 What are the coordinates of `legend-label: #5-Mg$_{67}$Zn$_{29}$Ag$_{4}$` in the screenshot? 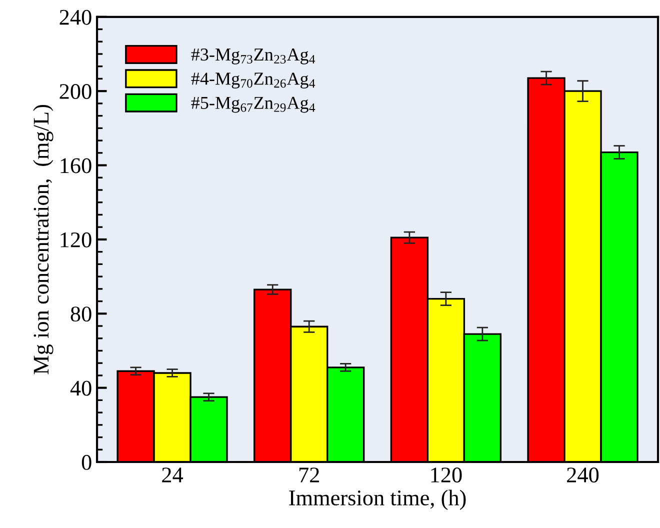 It's located at (253, 104).